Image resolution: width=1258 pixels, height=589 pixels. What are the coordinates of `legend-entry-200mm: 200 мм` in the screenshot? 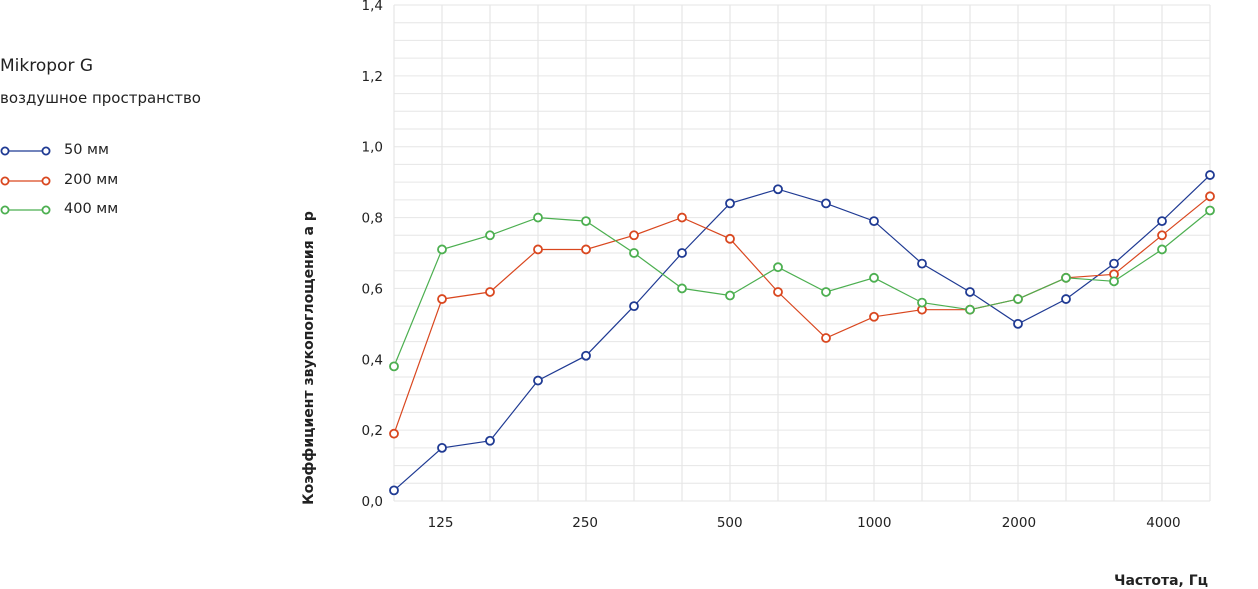 It's located at (110, 181).